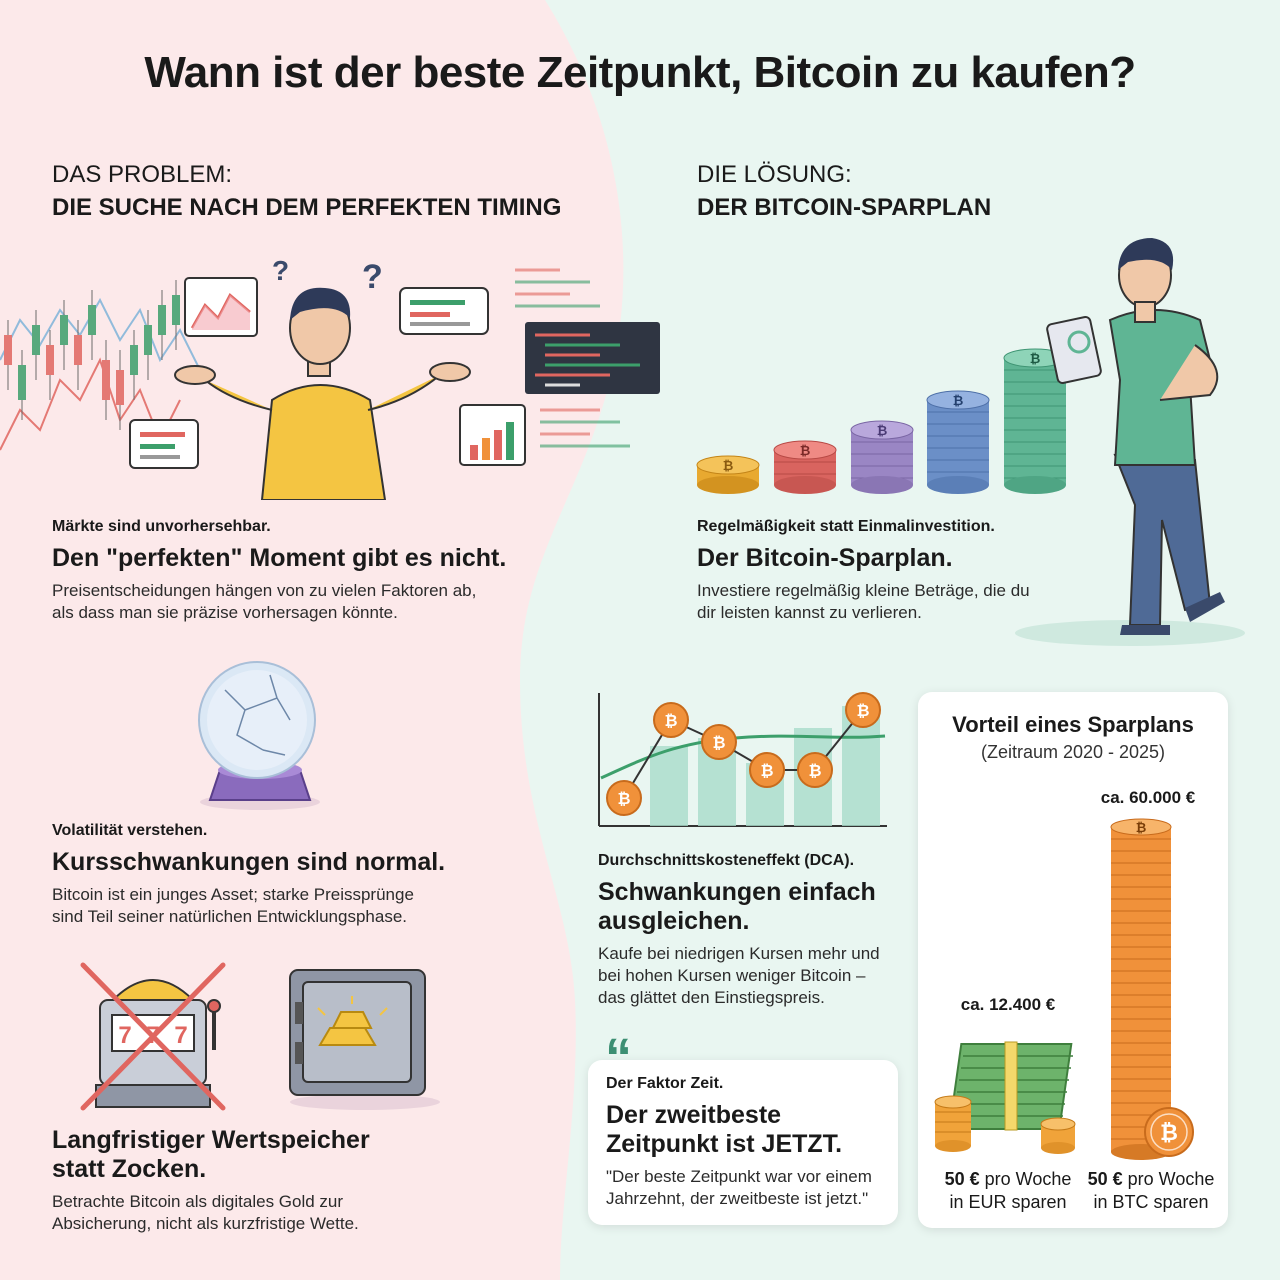 The width and height of the screenshot is (1280, 1280). What do you see at coordinates (1005, 1097) in the screenshot?
I see `cash-stack-icon` at bounding box center [1005, 1097].